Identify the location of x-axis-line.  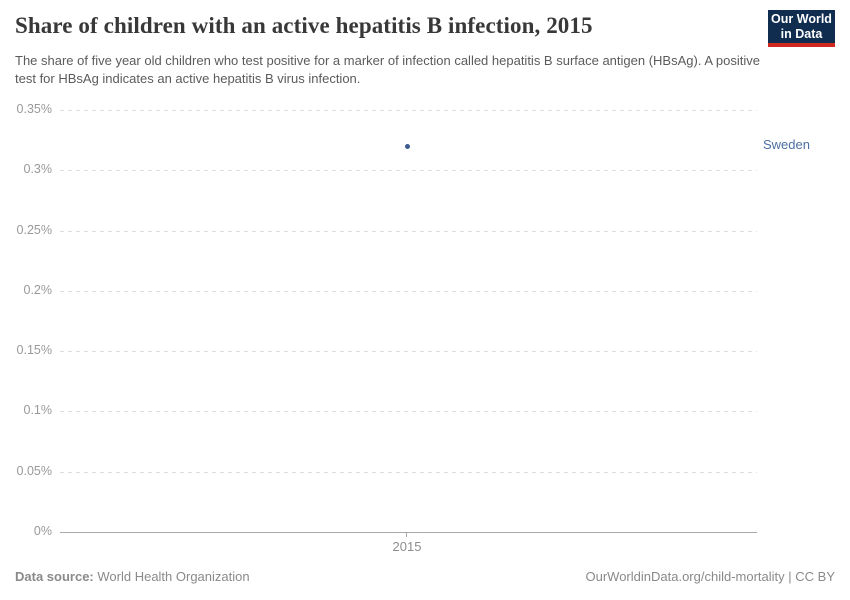
(408, 532).